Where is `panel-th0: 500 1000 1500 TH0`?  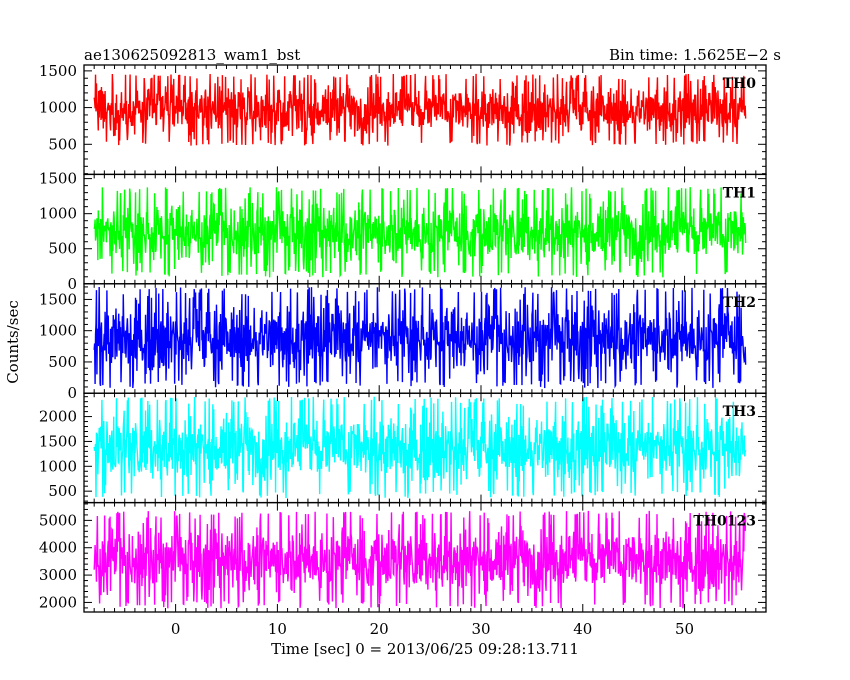
panel-th0: 500 1000 1500 TH0 is located at coordinates (403, 119).